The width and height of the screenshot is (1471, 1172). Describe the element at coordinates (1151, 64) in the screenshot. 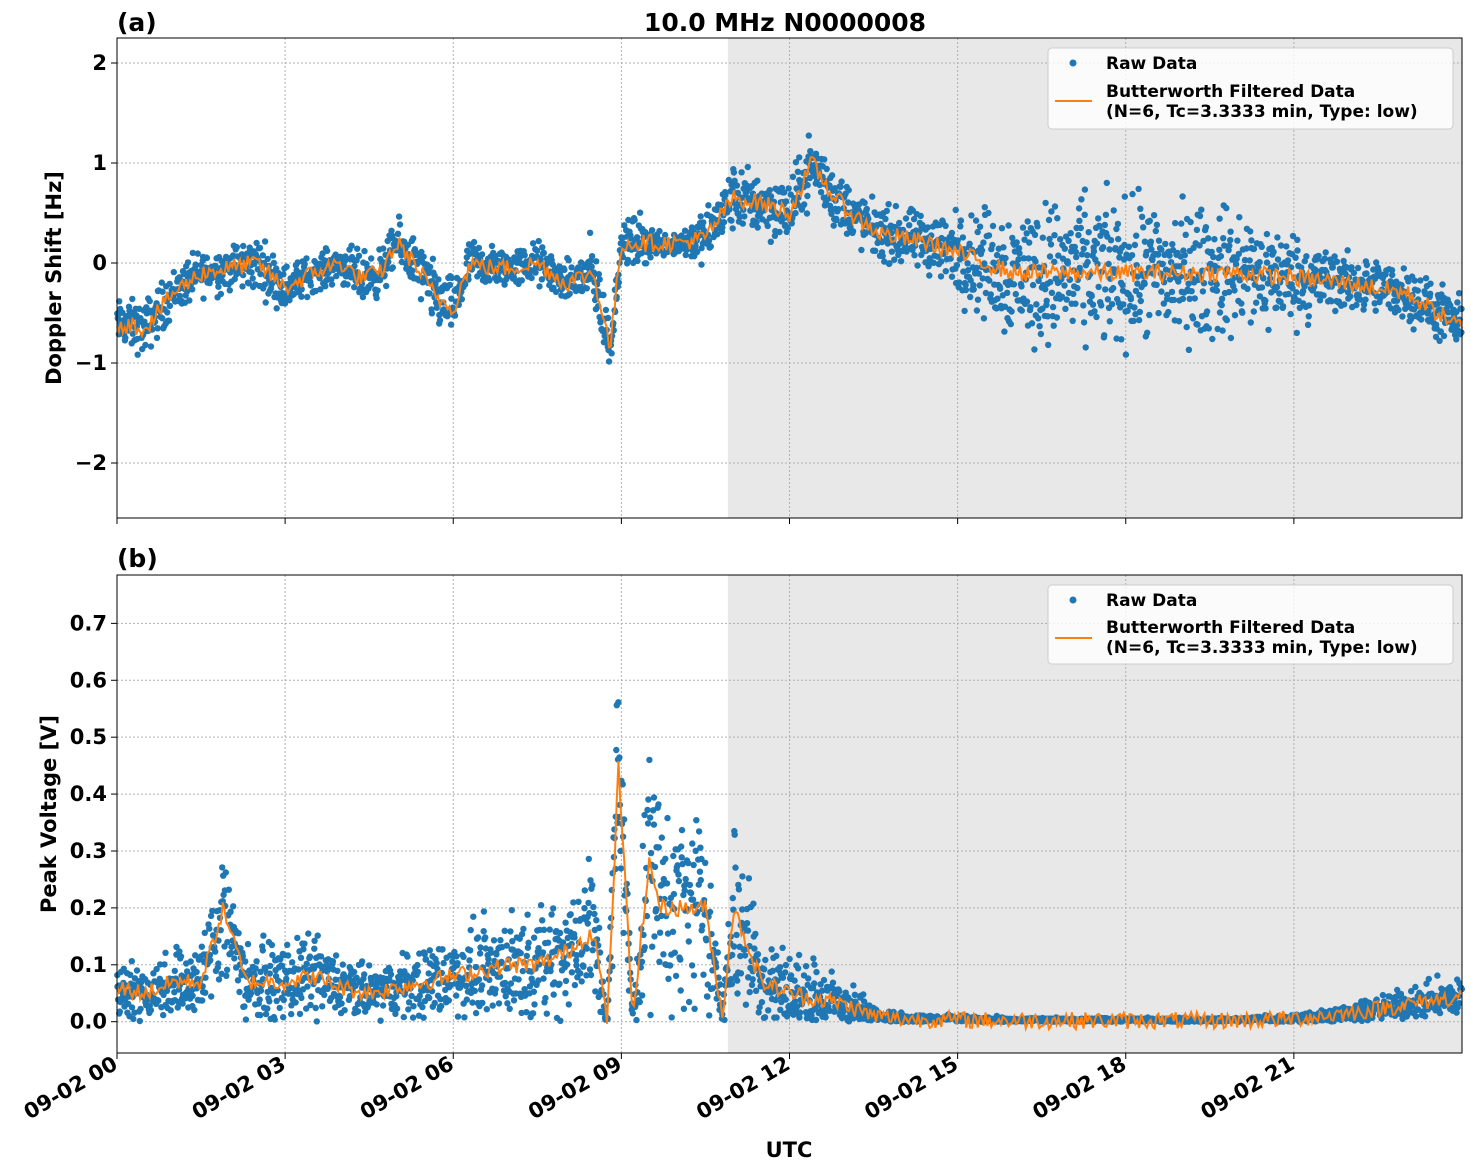

I see `doppler-legend-raw-label: Raw Data` at that location.